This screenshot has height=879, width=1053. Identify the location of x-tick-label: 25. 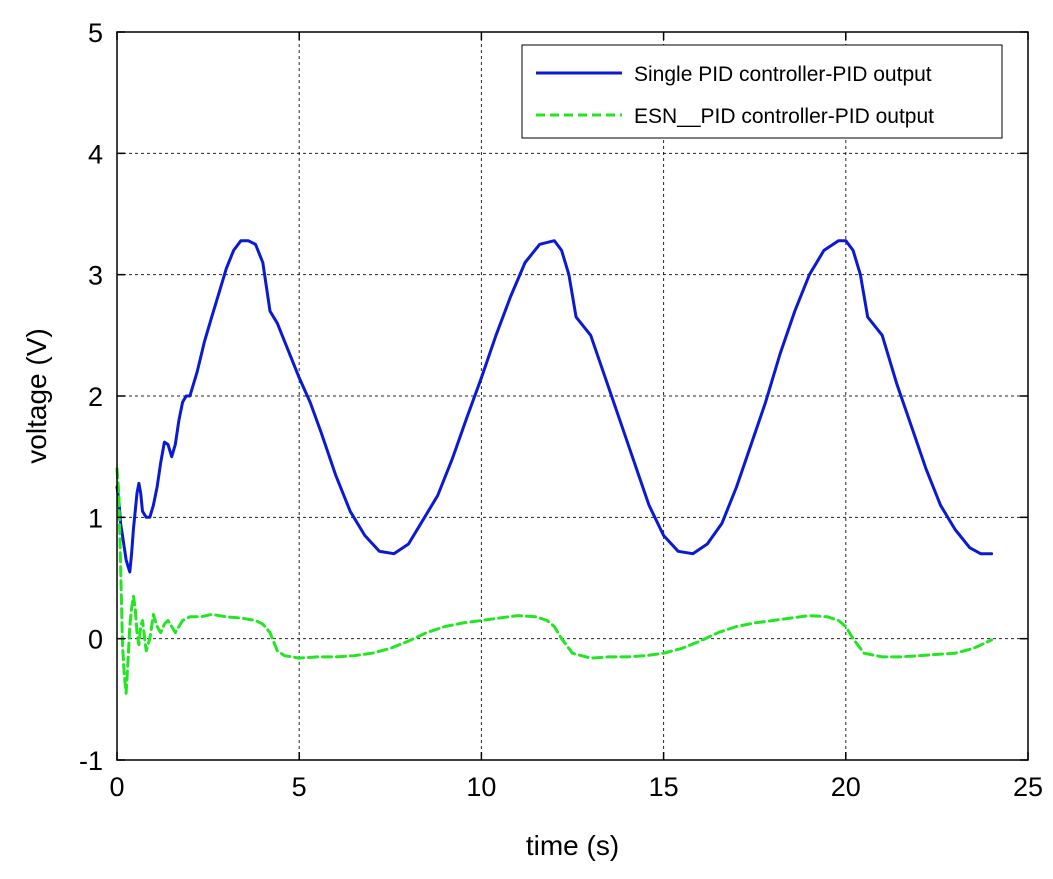
(1028, 787).